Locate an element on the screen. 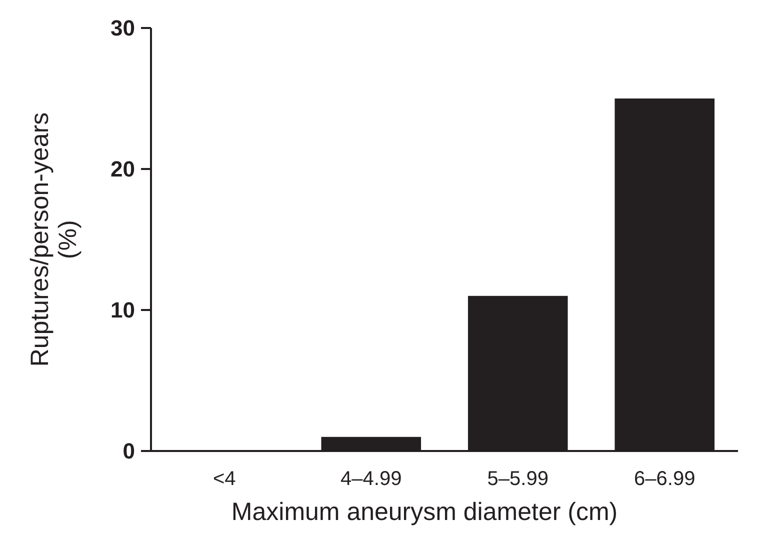 Image resolution: width=771 pixels, height=535 pixels. y-tick-label: 20 is located at coordinates (122, 169).